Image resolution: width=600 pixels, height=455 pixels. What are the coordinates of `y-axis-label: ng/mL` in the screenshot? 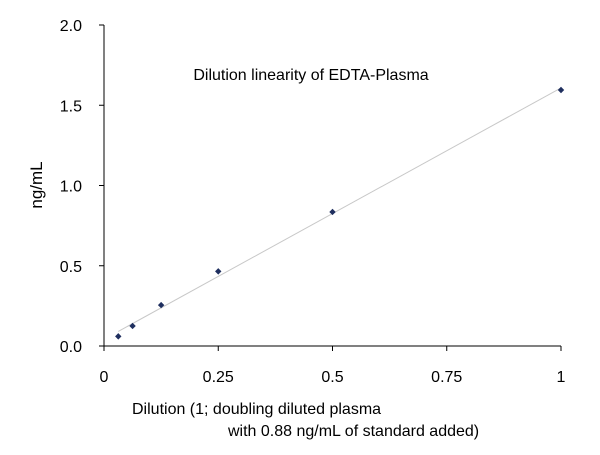 It's located at (36, 184).